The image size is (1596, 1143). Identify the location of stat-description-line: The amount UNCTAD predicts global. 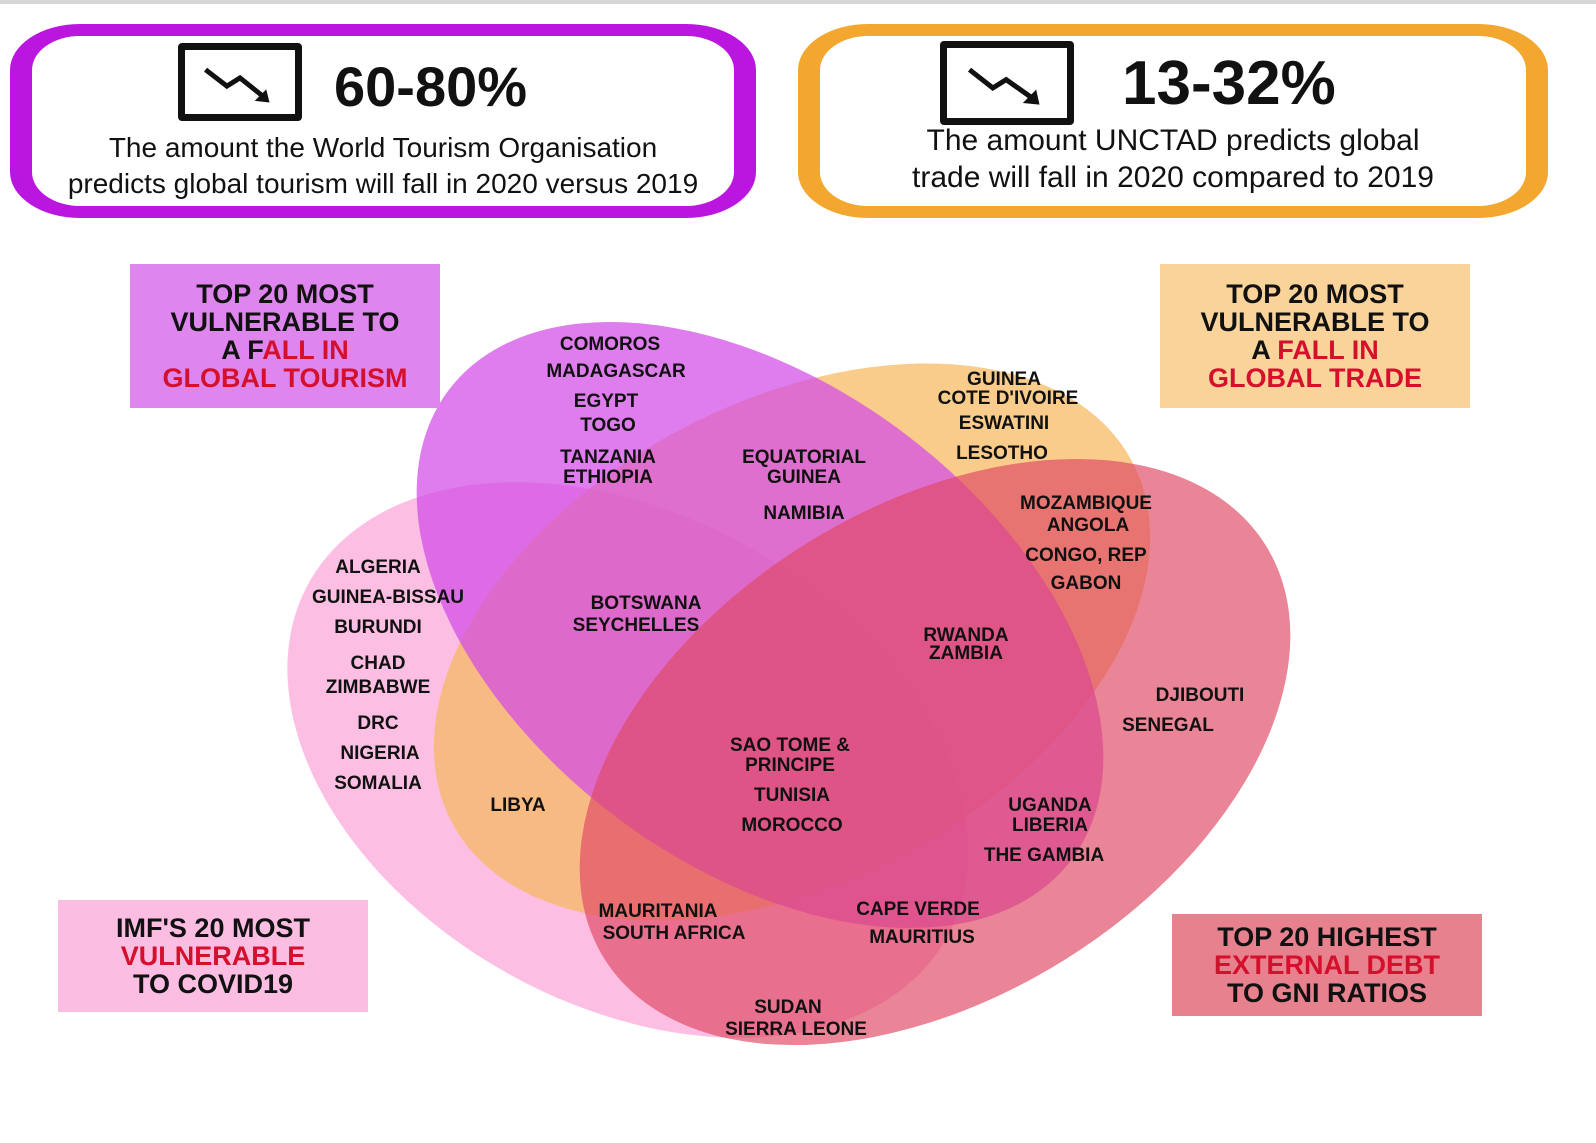
(1173, 140).